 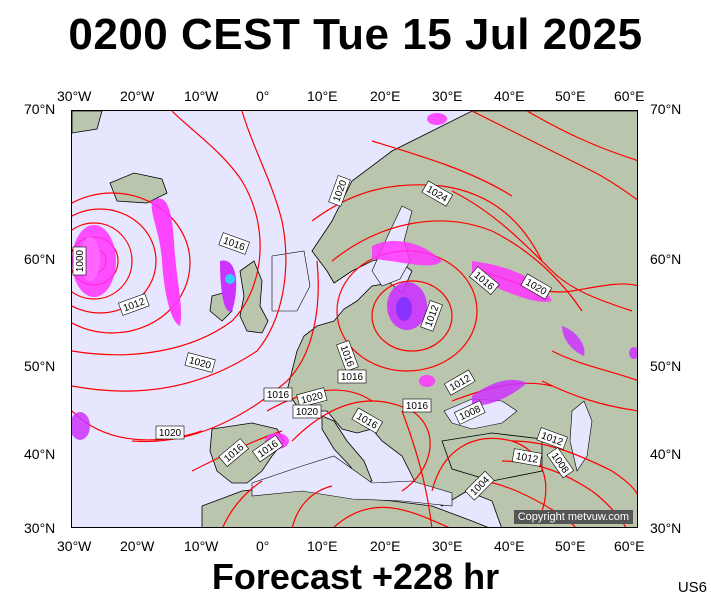 I want to click on land-iberia, so click(x=247, y=453).